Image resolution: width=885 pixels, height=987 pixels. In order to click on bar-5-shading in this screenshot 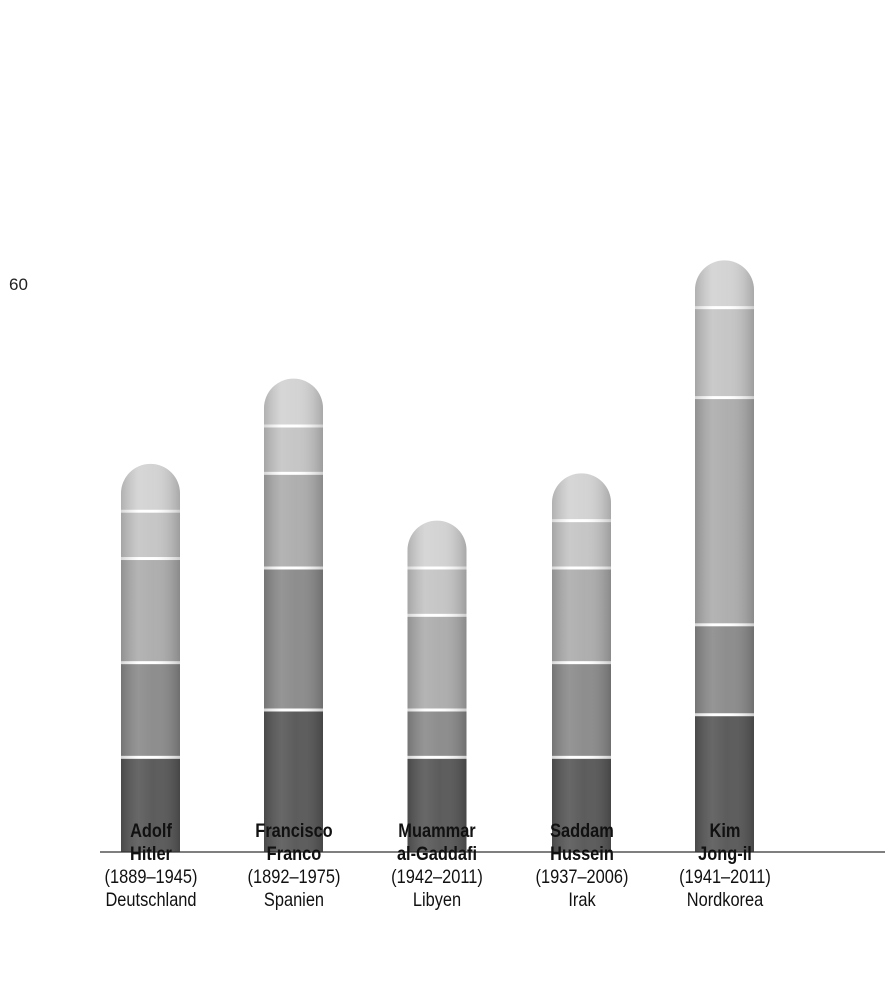, I will do `click(724, 556)`.